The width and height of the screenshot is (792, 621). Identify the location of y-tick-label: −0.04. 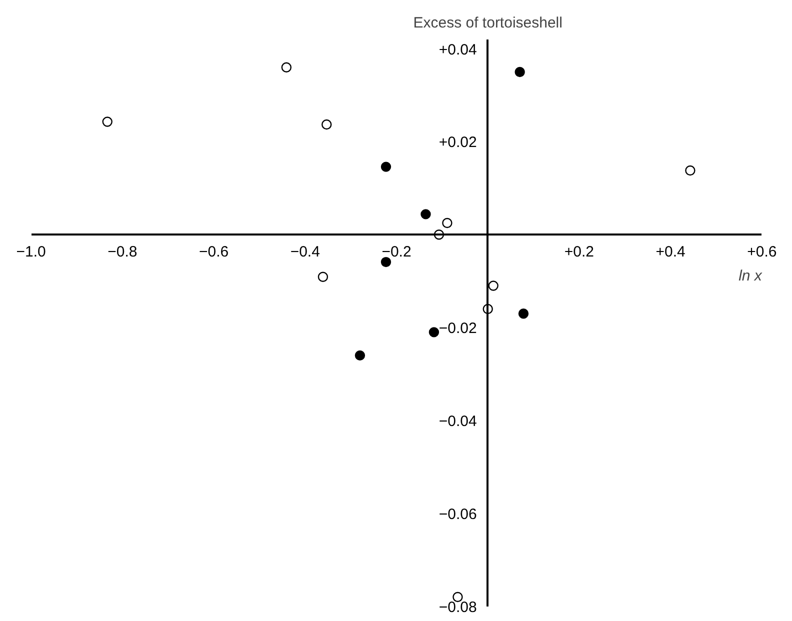
(457, 421).